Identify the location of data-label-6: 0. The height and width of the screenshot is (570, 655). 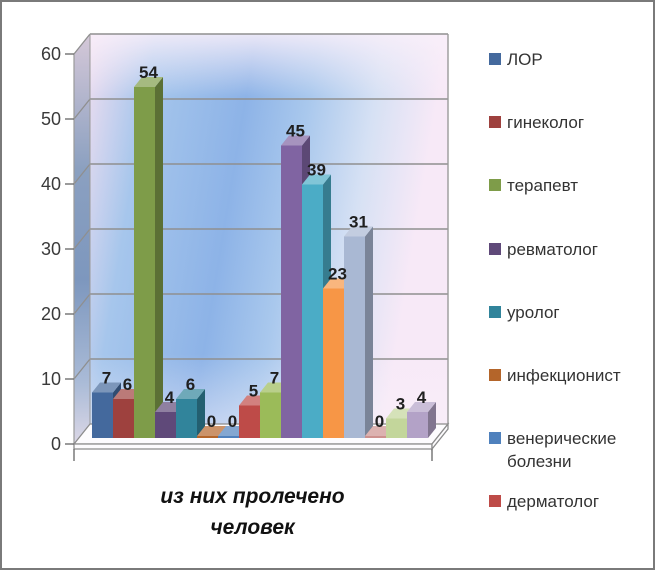
(211, 421).